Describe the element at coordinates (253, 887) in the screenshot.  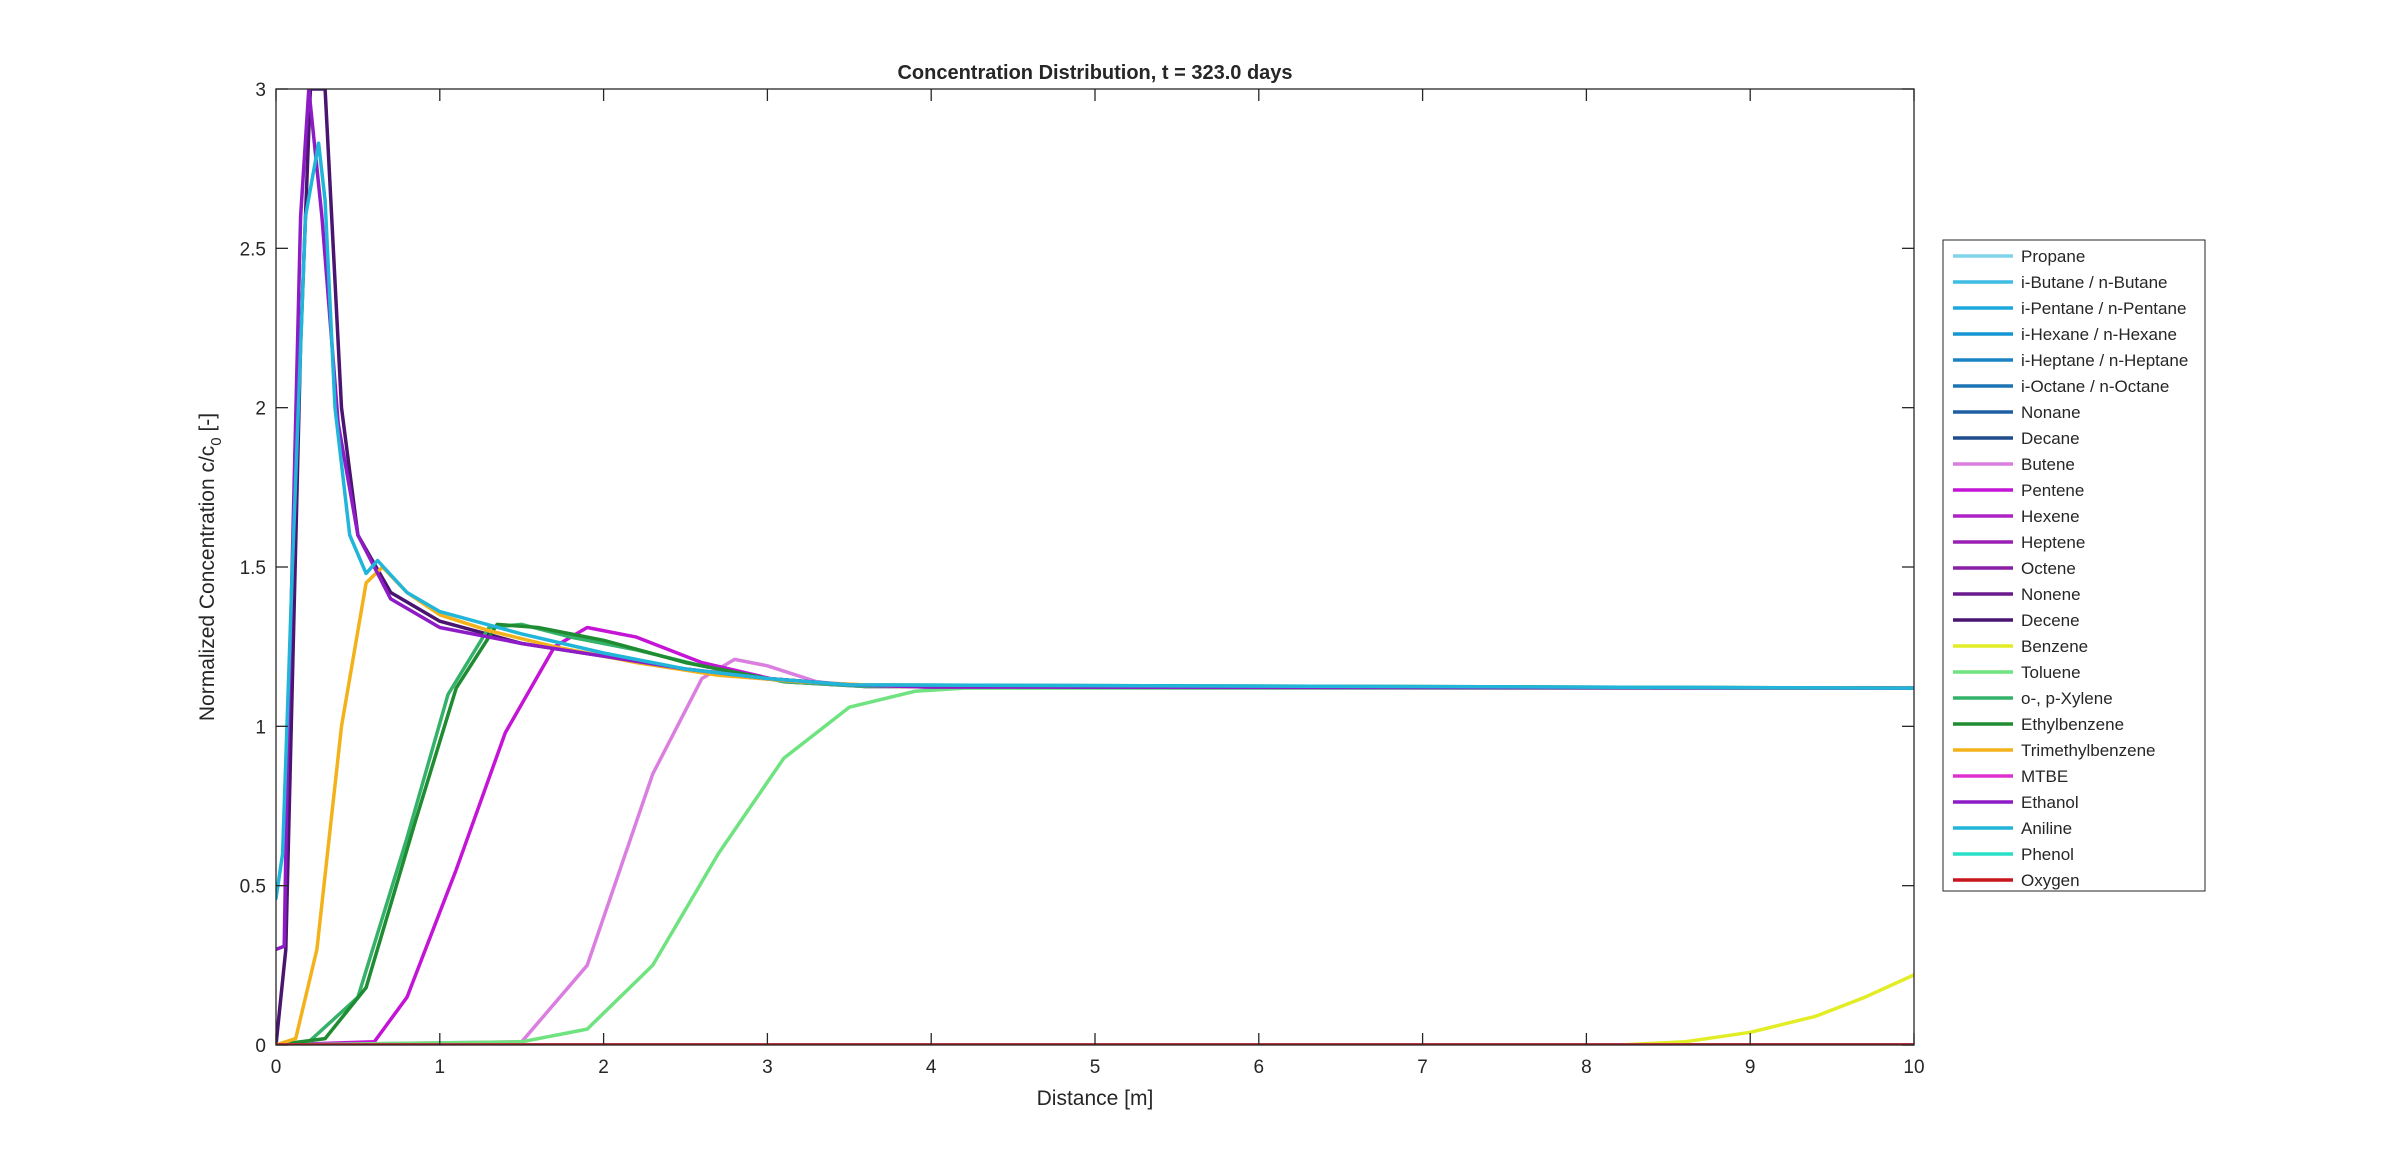
I see `y-tick-label: 0.5` at that location.